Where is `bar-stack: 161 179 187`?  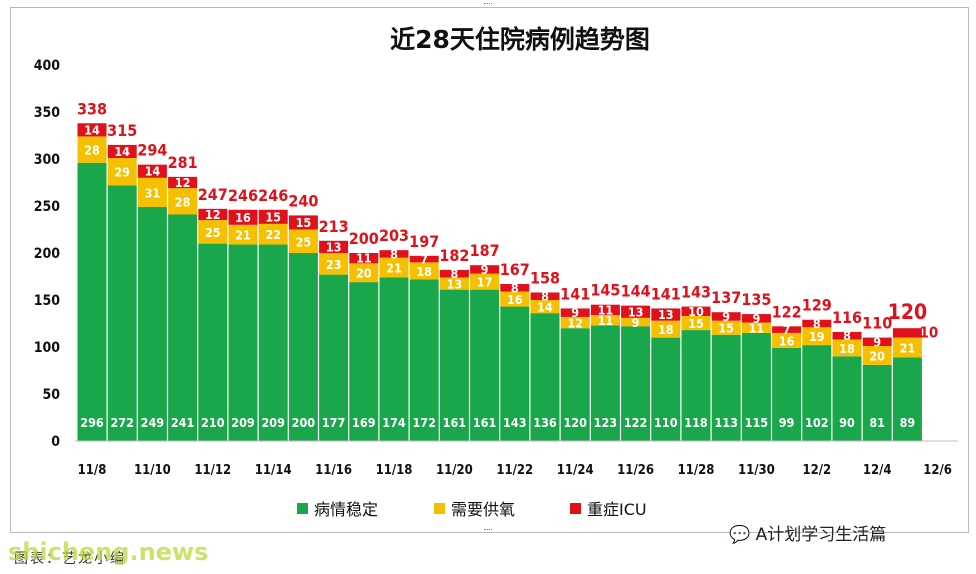 bar-stack: 161 179 187 is located at coordinates (485, 341).